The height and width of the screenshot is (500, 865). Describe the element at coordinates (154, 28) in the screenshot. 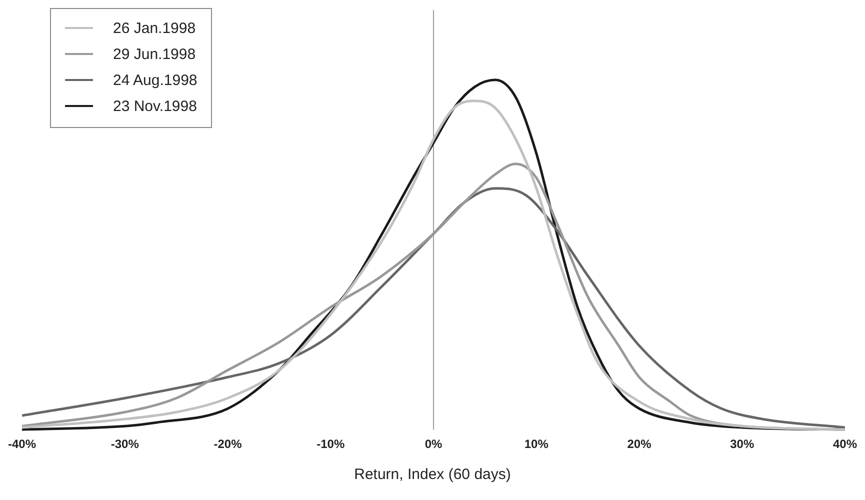

I see `legend-label: 26 Jan.1998` at that location.